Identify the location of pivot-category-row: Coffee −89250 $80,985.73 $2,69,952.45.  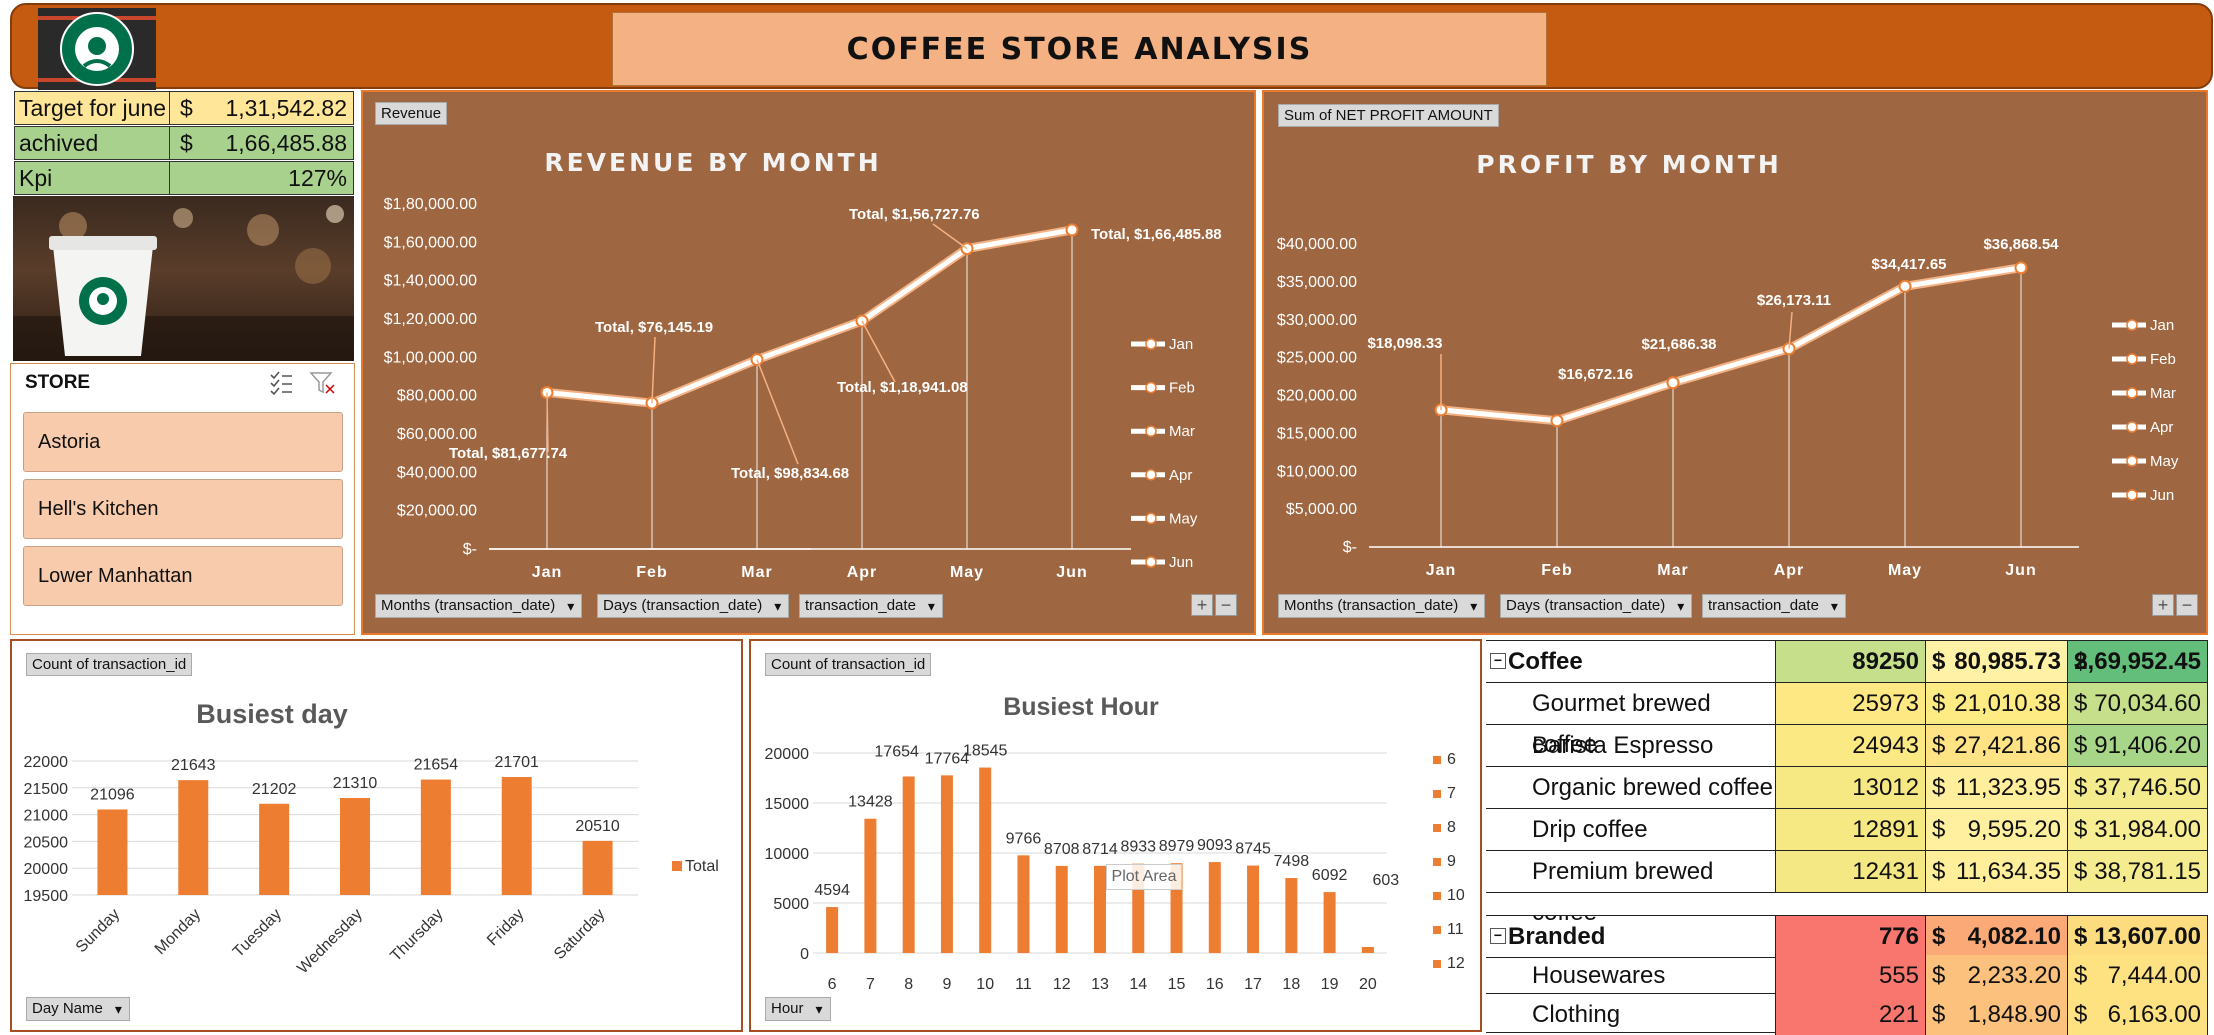
(1847, 662).